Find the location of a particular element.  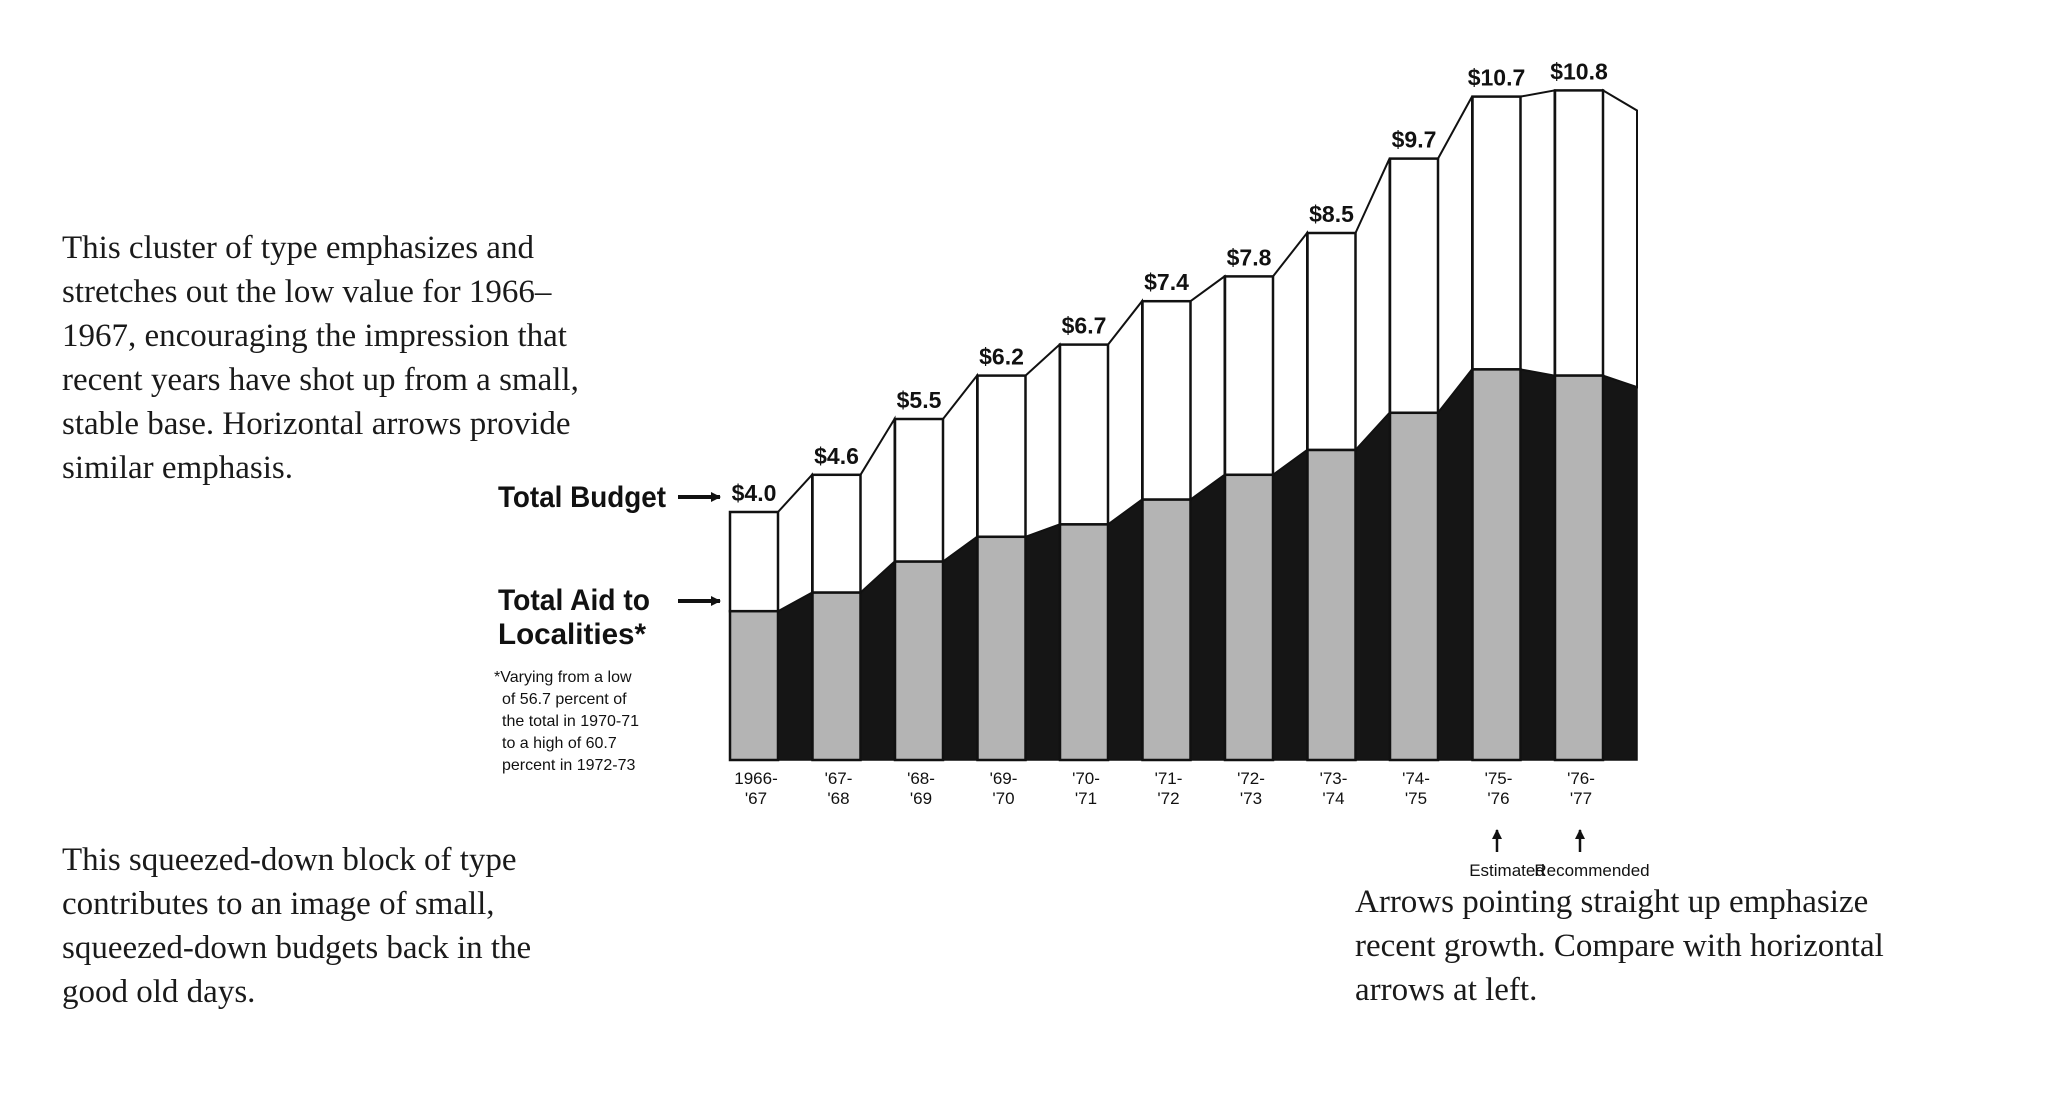

value-label-7: $8.5 is located at coordinates (1331, 214).